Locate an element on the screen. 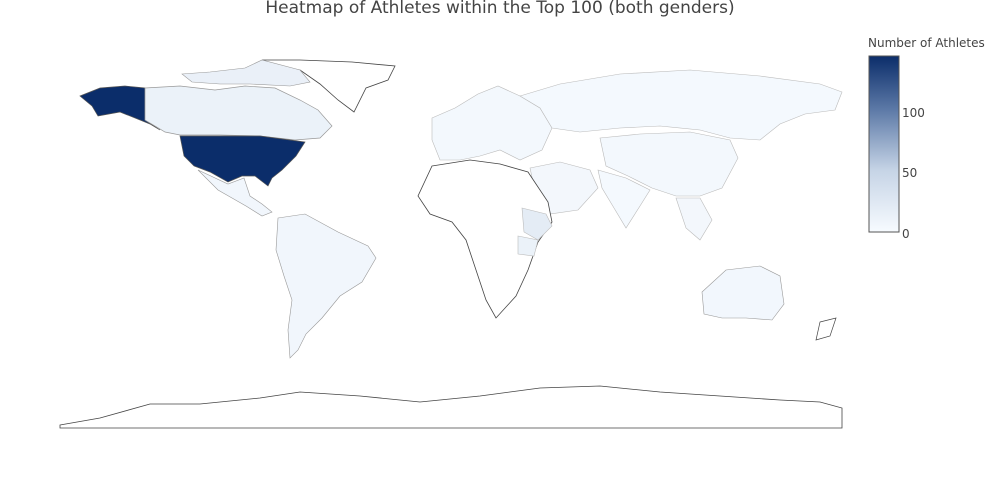 The height and width of the screenshot is (500, 1000). region-southeast-asia is located at coordinates (694, 219).